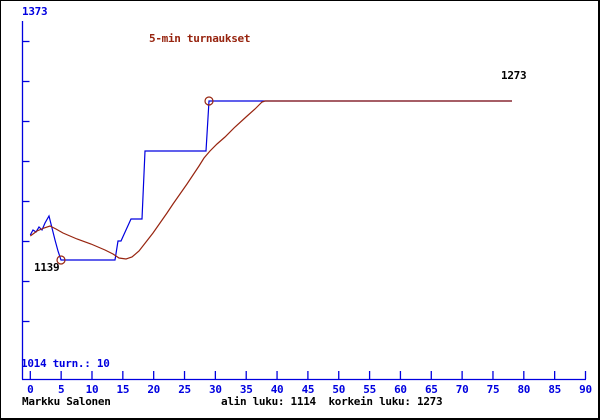 The width and height of the screenshot is (600, 420). Describe the element at coordinates (66, 401) in the screenshot. I see `player-name: Markku Salonen` at that location.